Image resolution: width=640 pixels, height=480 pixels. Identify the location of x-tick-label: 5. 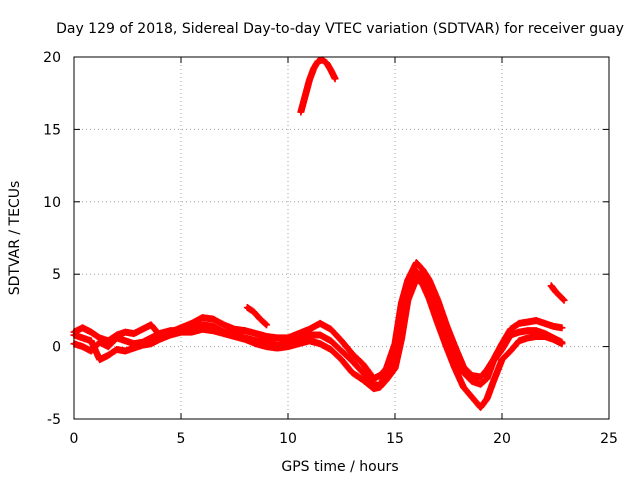
(181, 439).